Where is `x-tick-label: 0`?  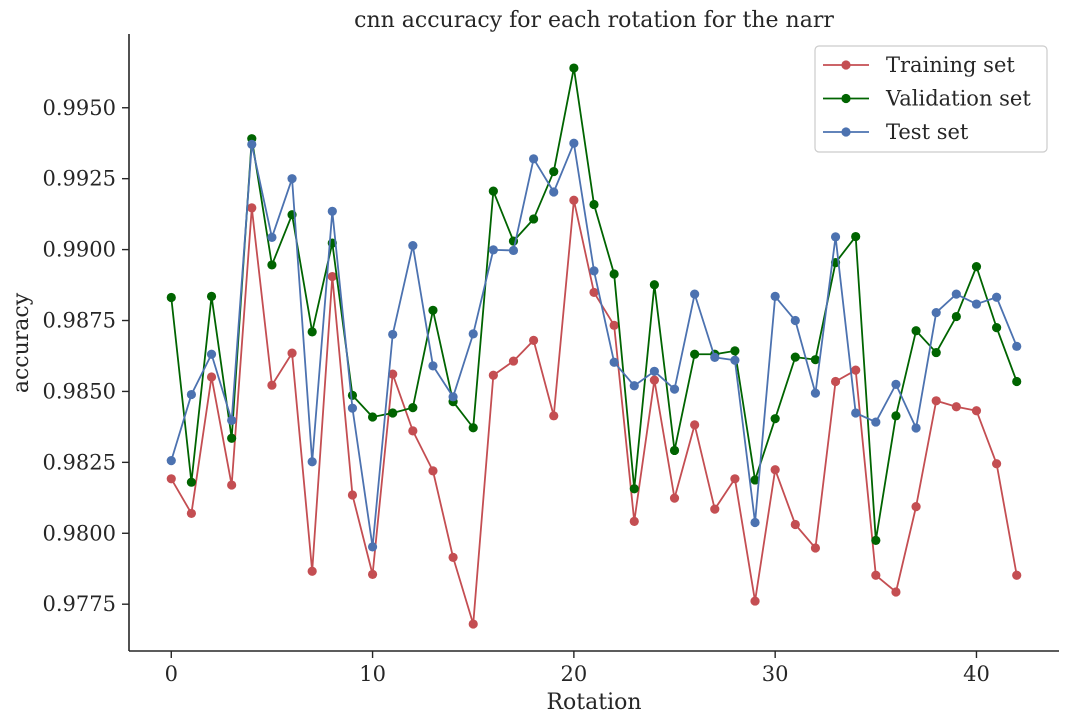 x-tick-label: 0 is located at coordinates (171, 674).